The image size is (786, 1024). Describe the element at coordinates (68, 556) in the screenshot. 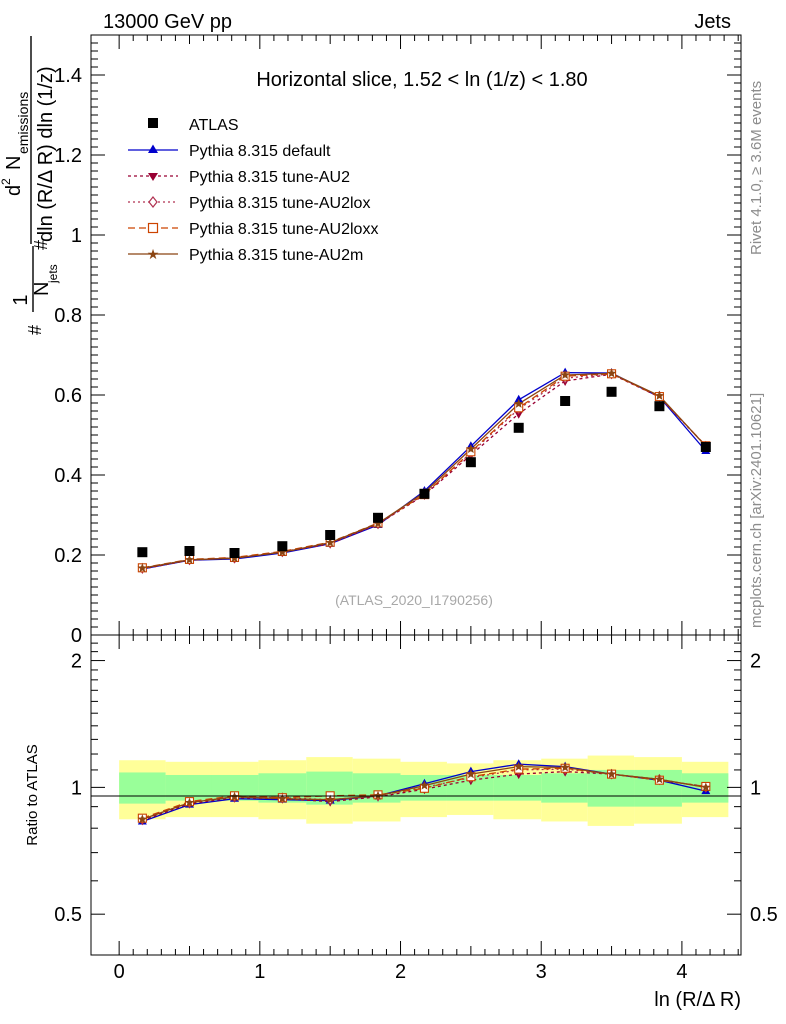

I see `y-tick-label: 0.2` at that location.